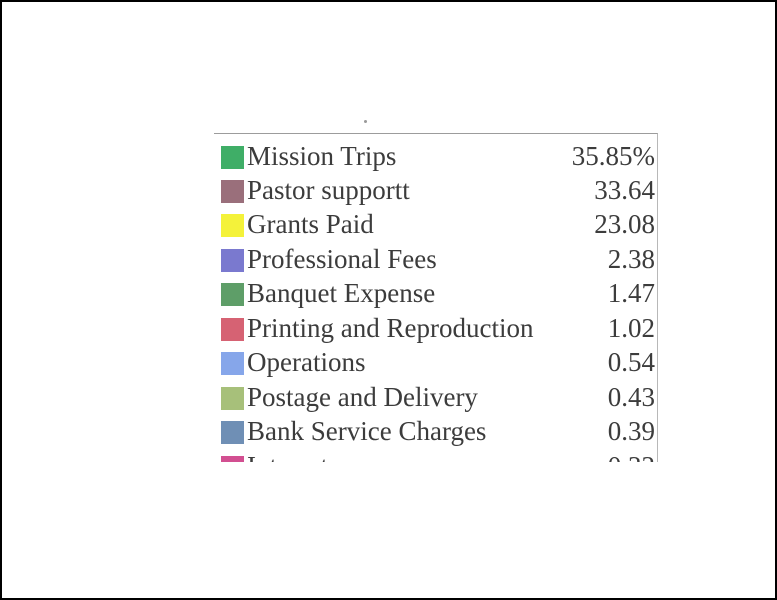 This screenshot has height=600, width=777. Describe the element at coordinates (624, 190) in the screenshot. I see `legend-value: 33.64` at that location.